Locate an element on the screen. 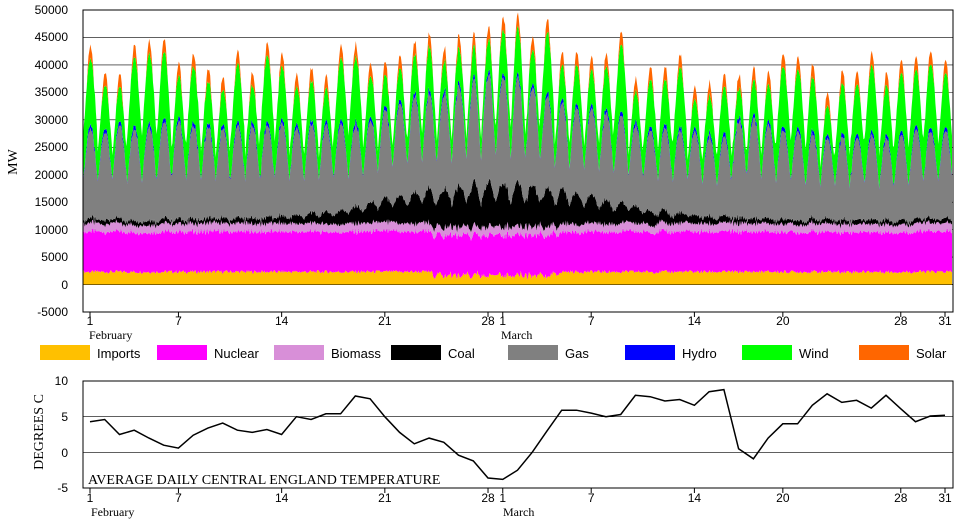 The height and width of the screenshot is (523, 964). legend-label-wind: Wind is located at coordinates (814, 353).